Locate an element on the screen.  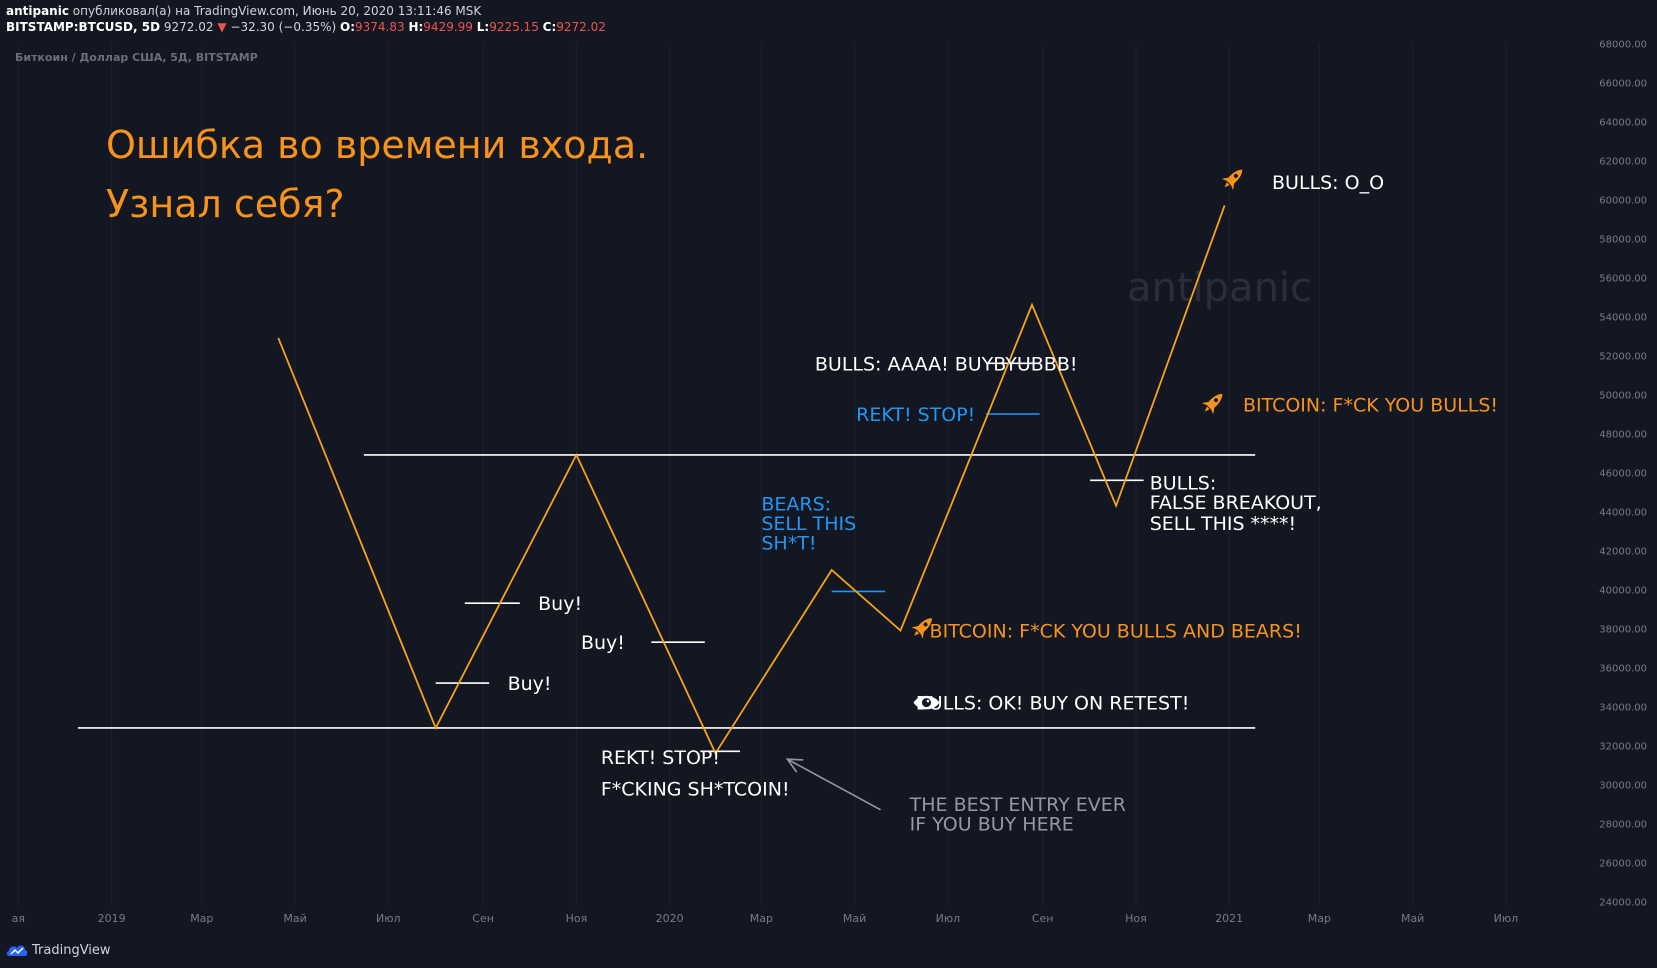
x-tick-label: 2021 is located at coordinates (1229, 918).